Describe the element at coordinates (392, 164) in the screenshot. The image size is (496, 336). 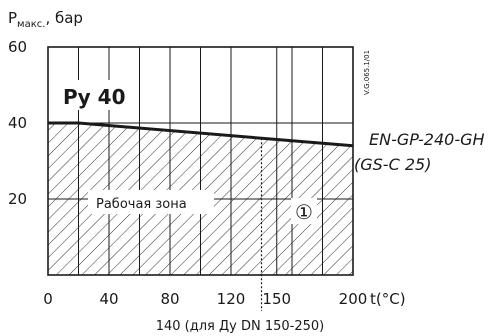
I see `series-label-line2: (GS-C 25)` at that location.